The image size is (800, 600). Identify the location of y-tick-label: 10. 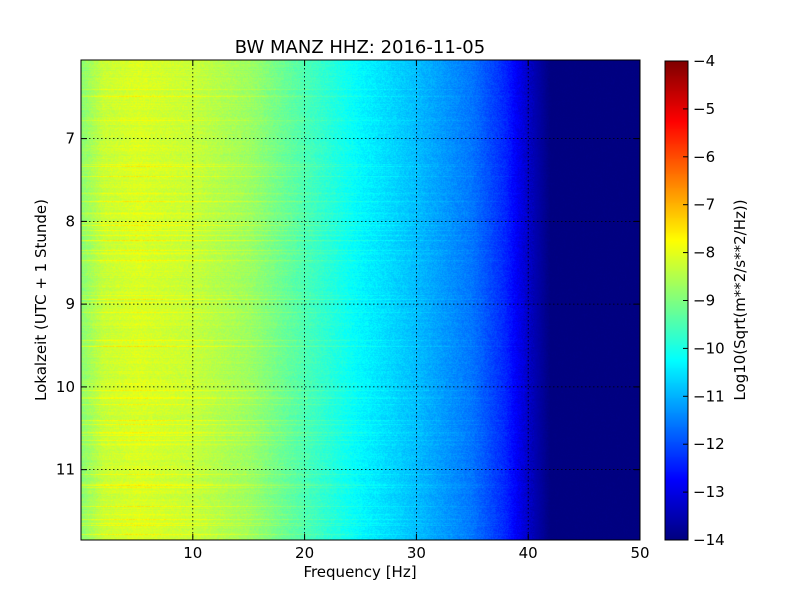
(65, 387).